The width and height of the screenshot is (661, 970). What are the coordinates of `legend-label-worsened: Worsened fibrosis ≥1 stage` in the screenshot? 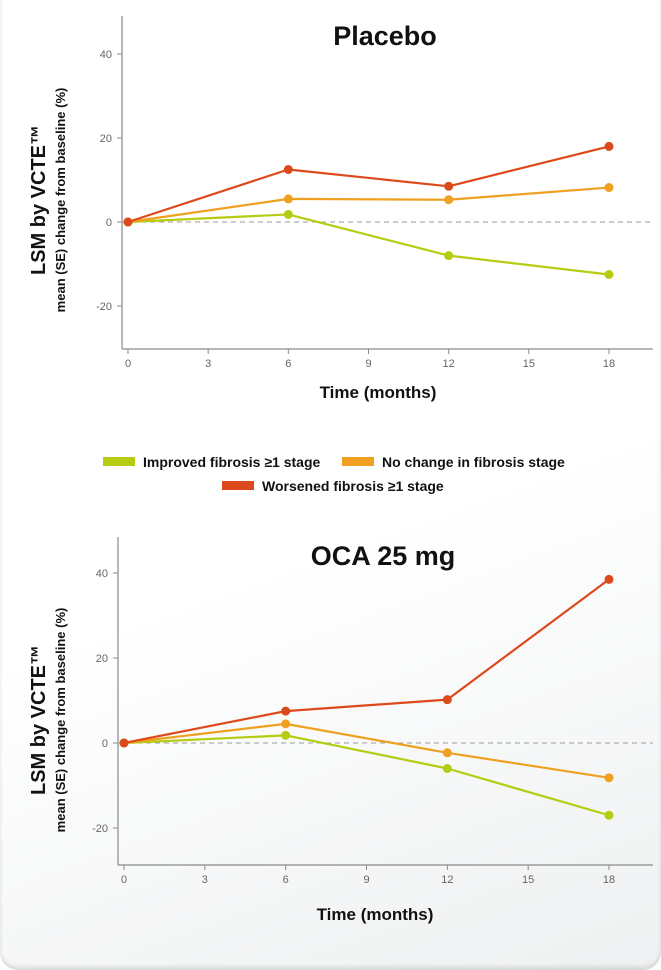 It's located at (353, 486).